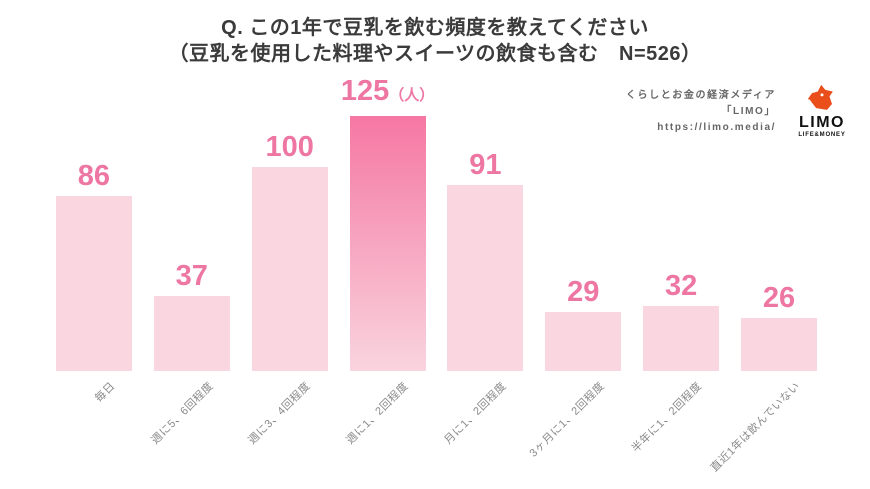 This screenshot has height=489, width=870. Describe the element at coordinates (412, 95) in the screenshot. I see `unit-label: （人）` at that location.